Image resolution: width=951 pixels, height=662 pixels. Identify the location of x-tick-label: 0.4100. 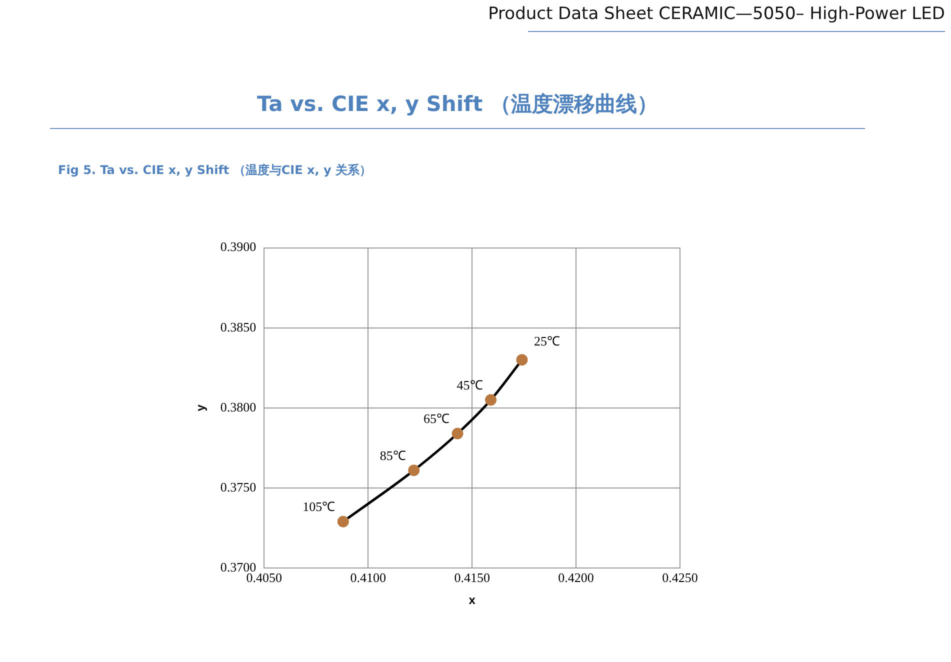
(368, 578).